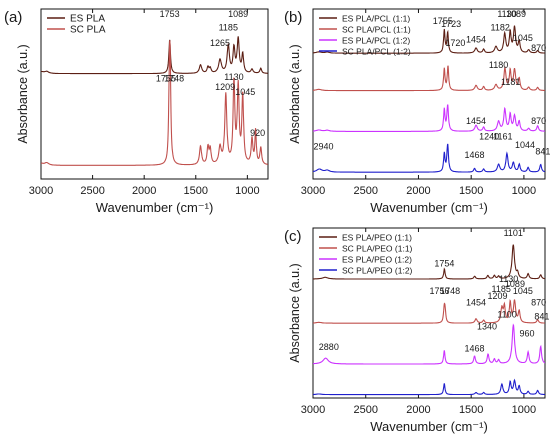  I want to click on legend-entry: SC PLA/PEO (1:1), so click(377, 249).